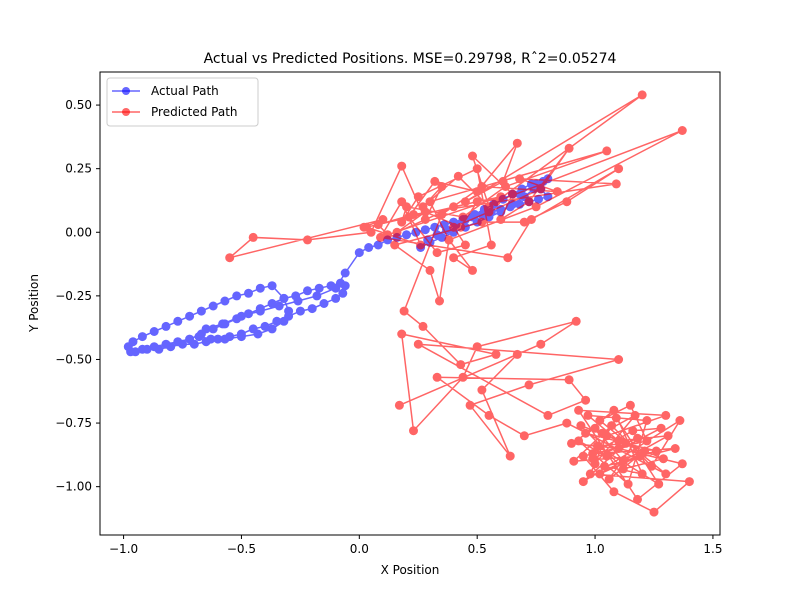 The width and height of the screenshot is (800, 600). Describe the element at coordinates (34, 303) in the screenshot. I see `y-axis-label: Y Position` at that location.